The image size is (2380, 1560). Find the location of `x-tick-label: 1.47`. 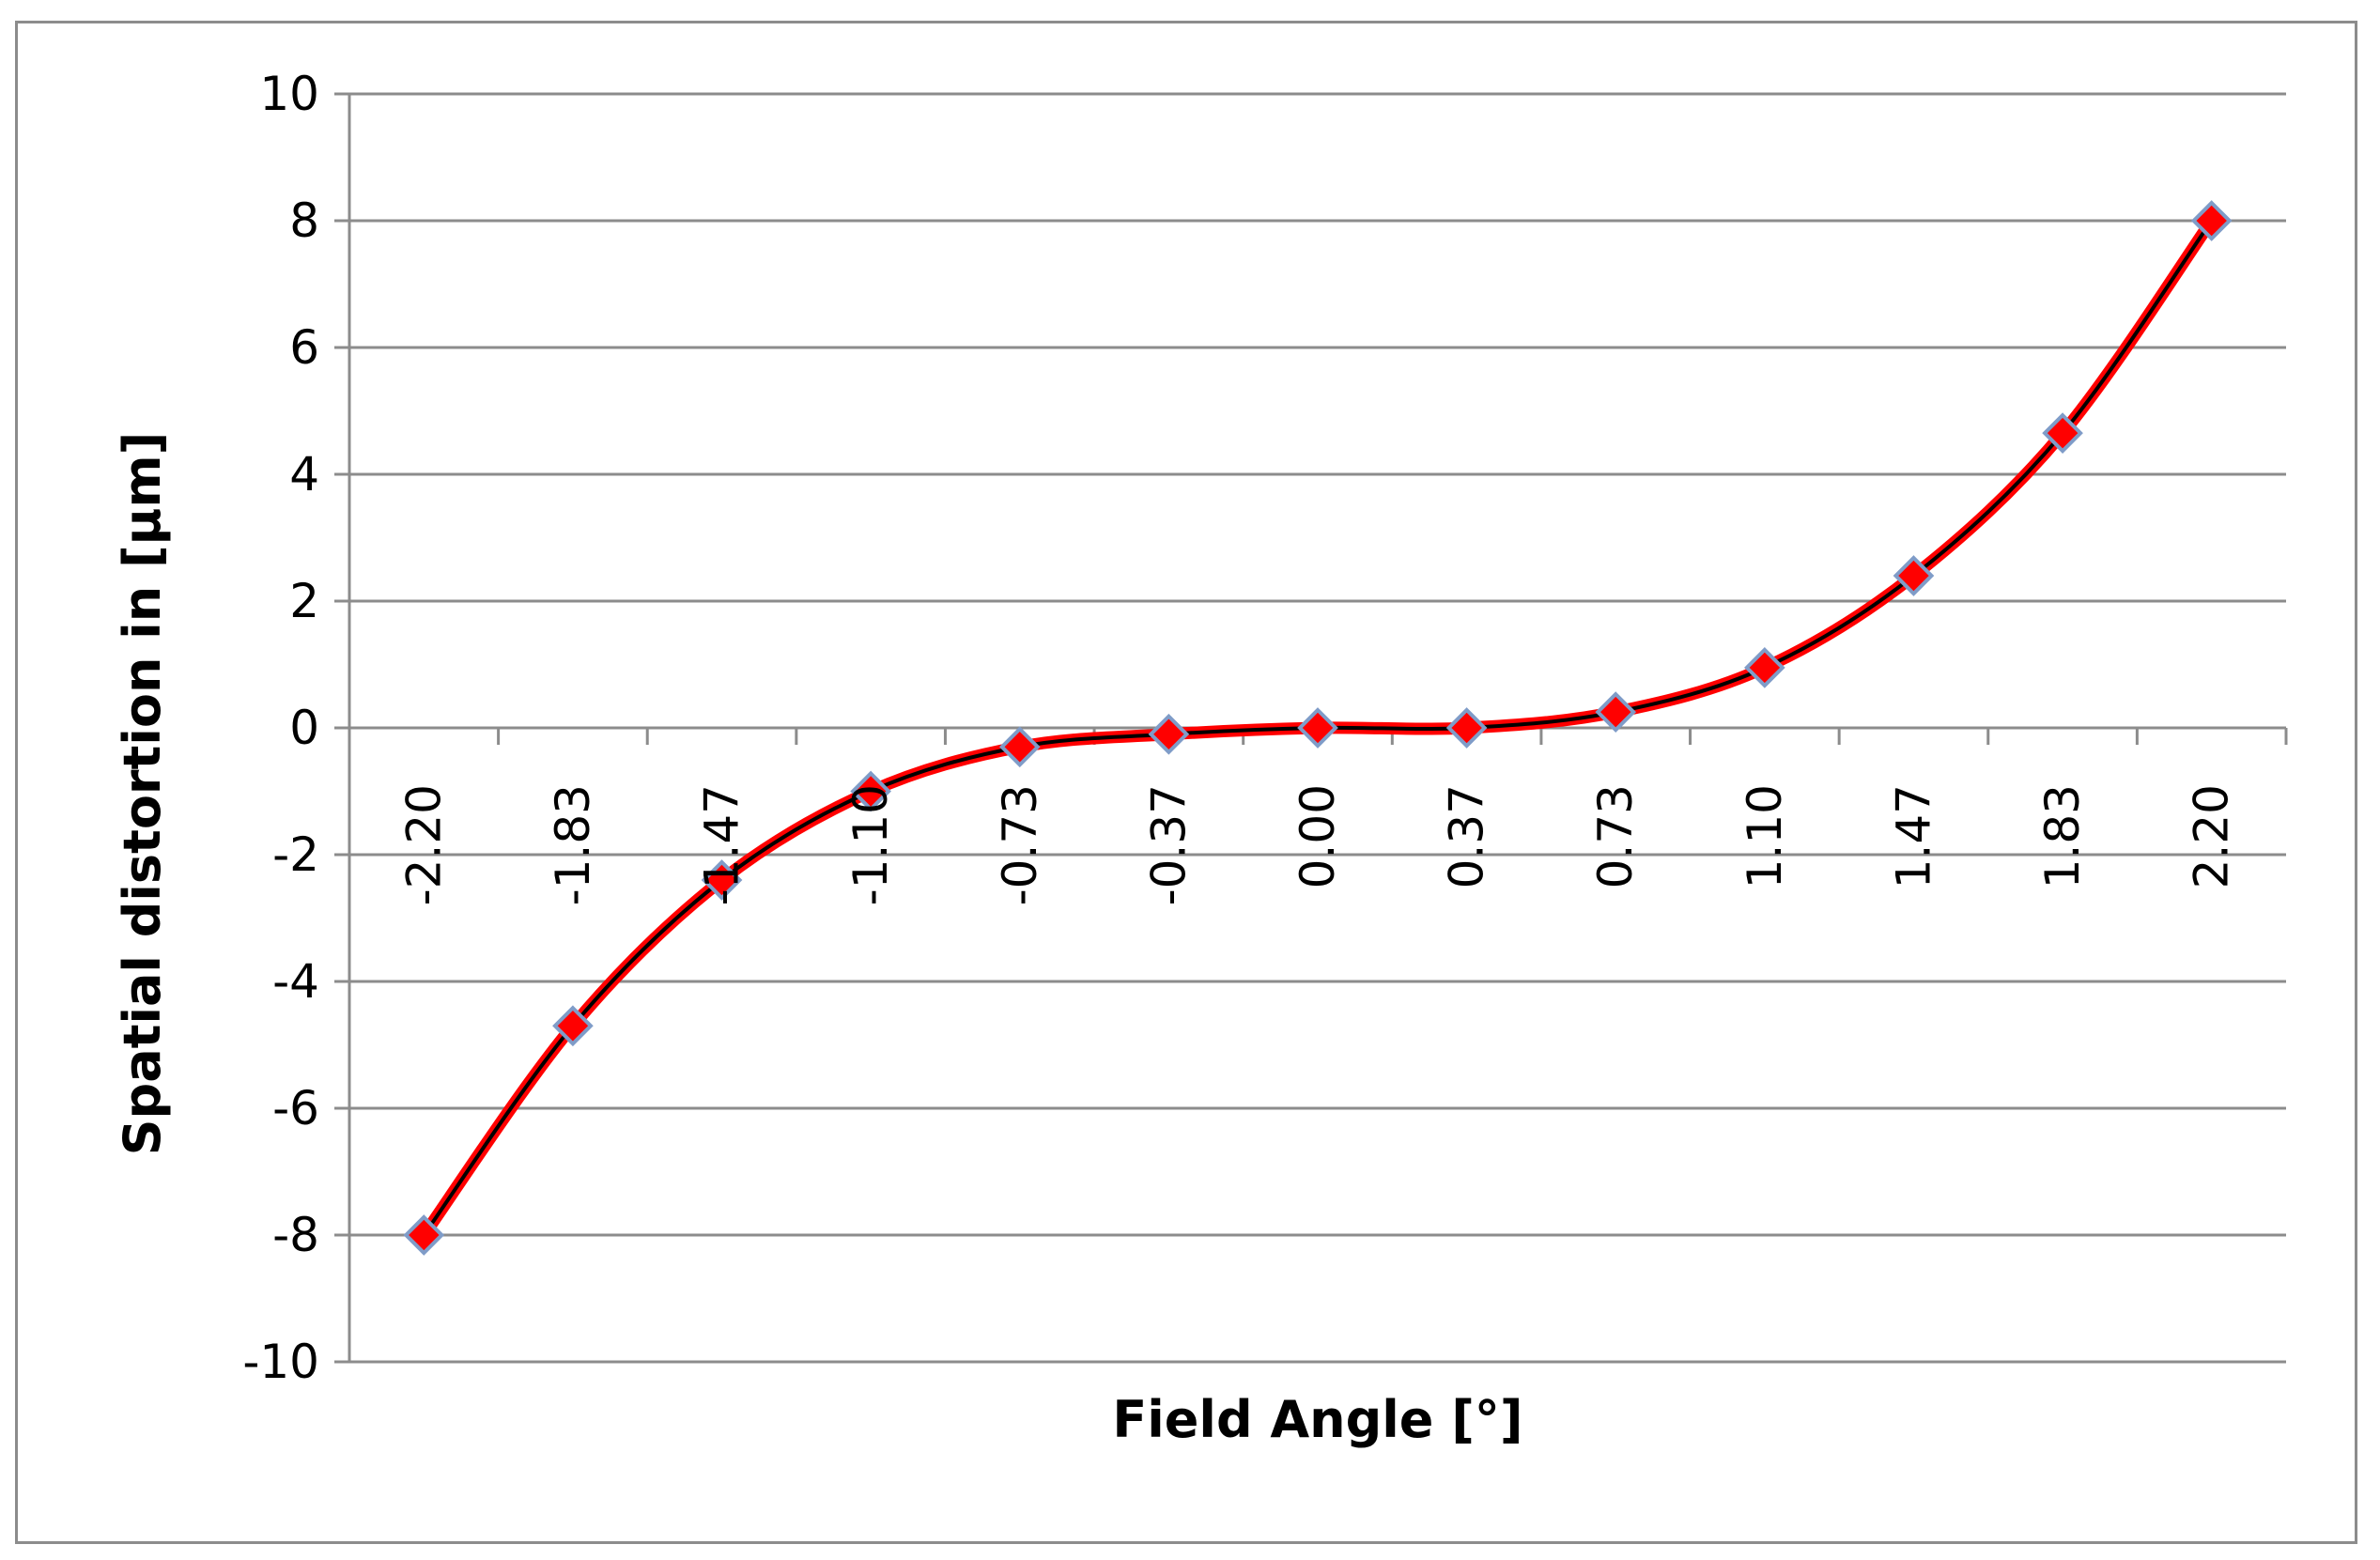

x-tick-label: 1.47 is located at coordinates (1913, 836).